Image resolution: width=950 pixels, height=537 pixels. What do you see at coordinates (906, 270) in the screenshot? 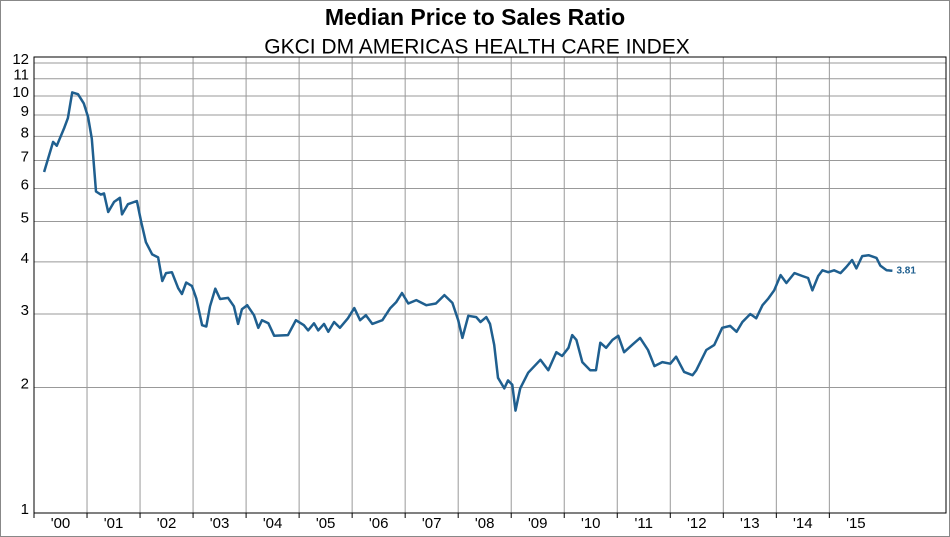
I see `value-label: 3.81` at bounding box center [906, 270].